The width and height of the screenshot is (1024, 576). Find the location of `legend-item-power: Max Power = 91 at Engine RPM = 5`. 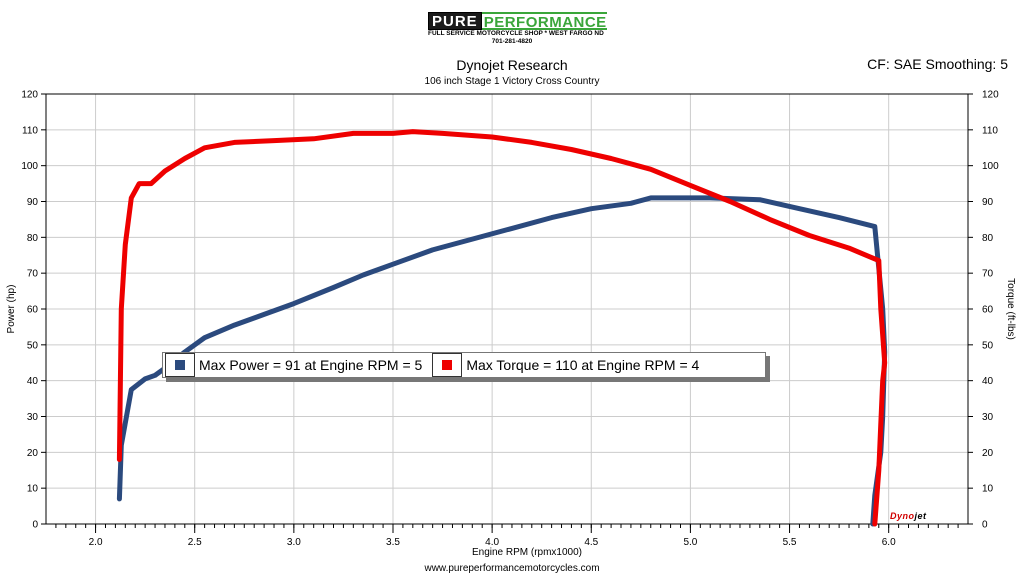

legend-item-power: Max Power = 91 at Engine RPM = 5 is located at coordinates (292, 365).